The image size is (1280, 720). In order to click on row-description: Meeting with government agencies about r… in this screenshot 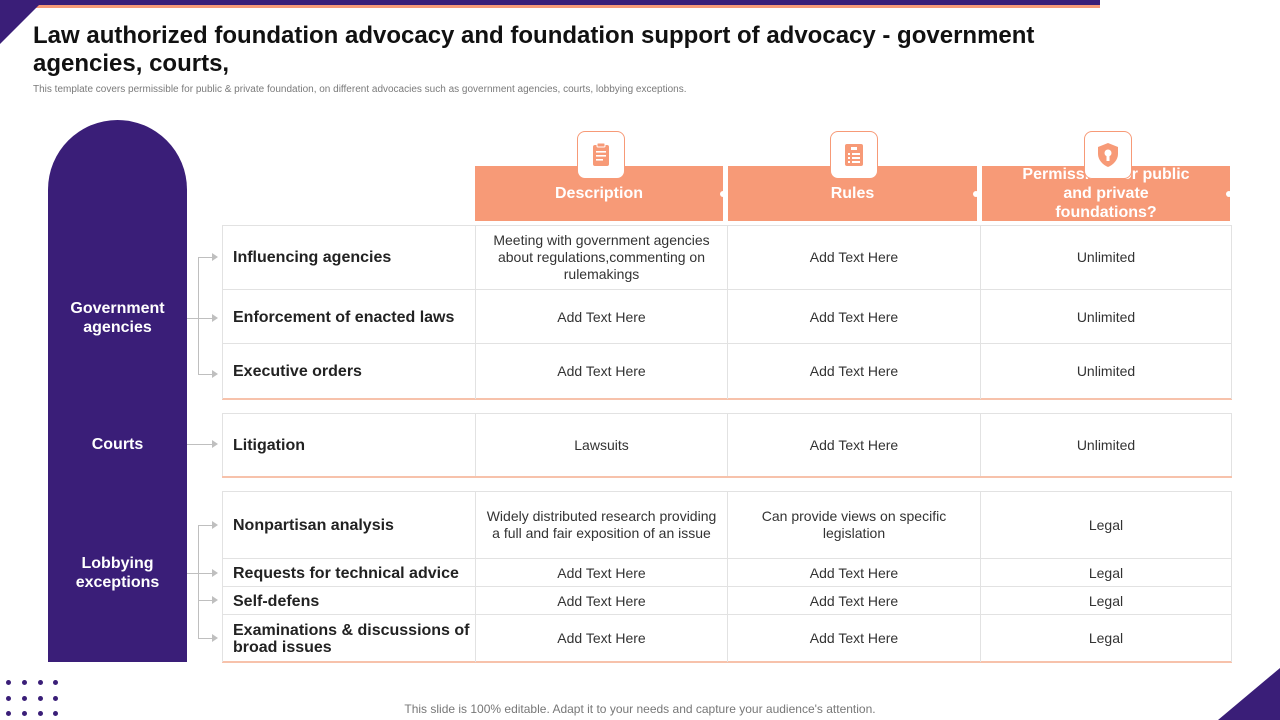, I will do `click(601, 257)`.